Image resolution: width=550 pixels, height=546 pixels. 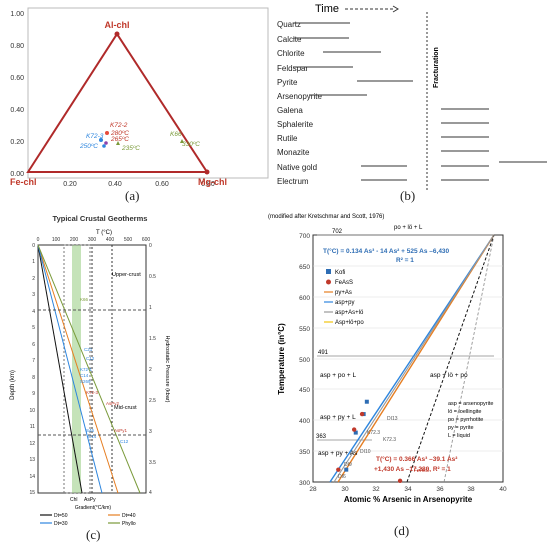 I want to click on geotherm-title: Typical Crustal Geotherms, so click(x=100, y=218).